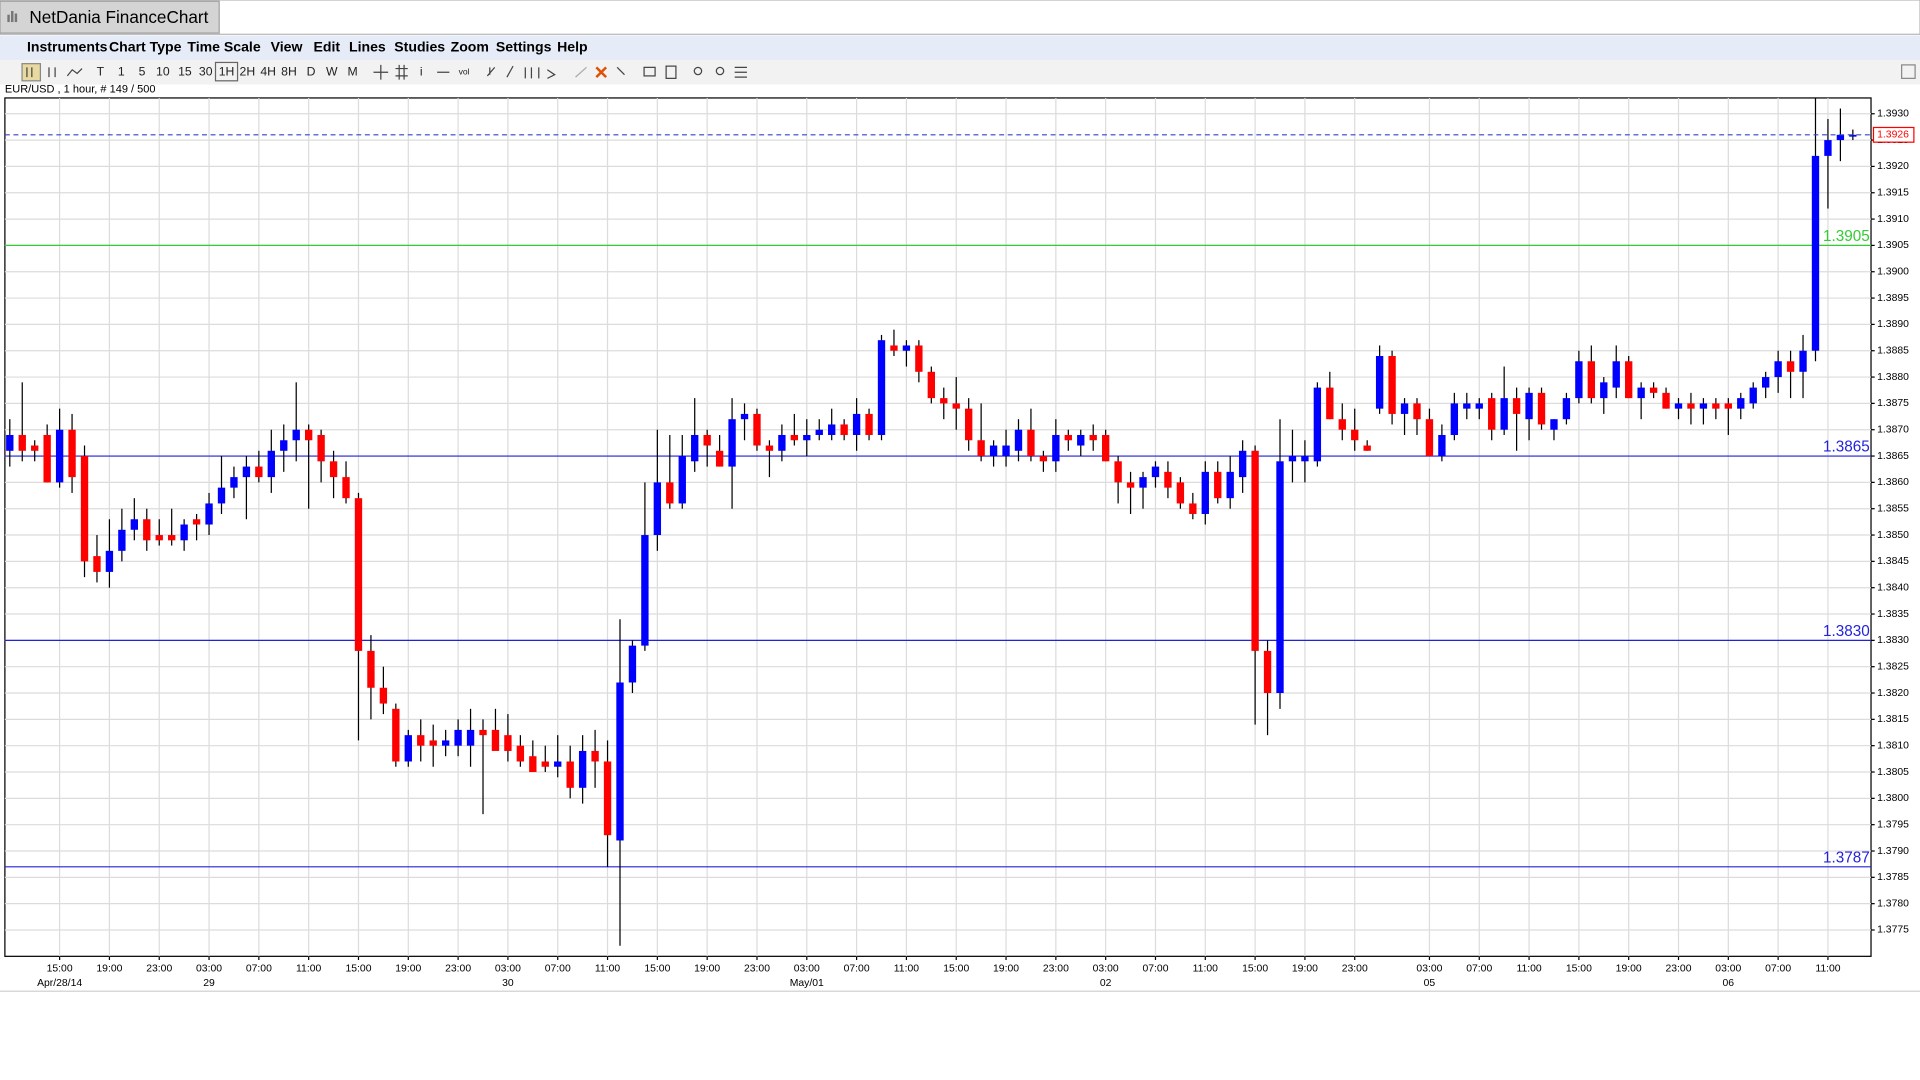 This screenshot has width=1920, height=1080. I want to click on timescale-button: 10, so click(163, 71).